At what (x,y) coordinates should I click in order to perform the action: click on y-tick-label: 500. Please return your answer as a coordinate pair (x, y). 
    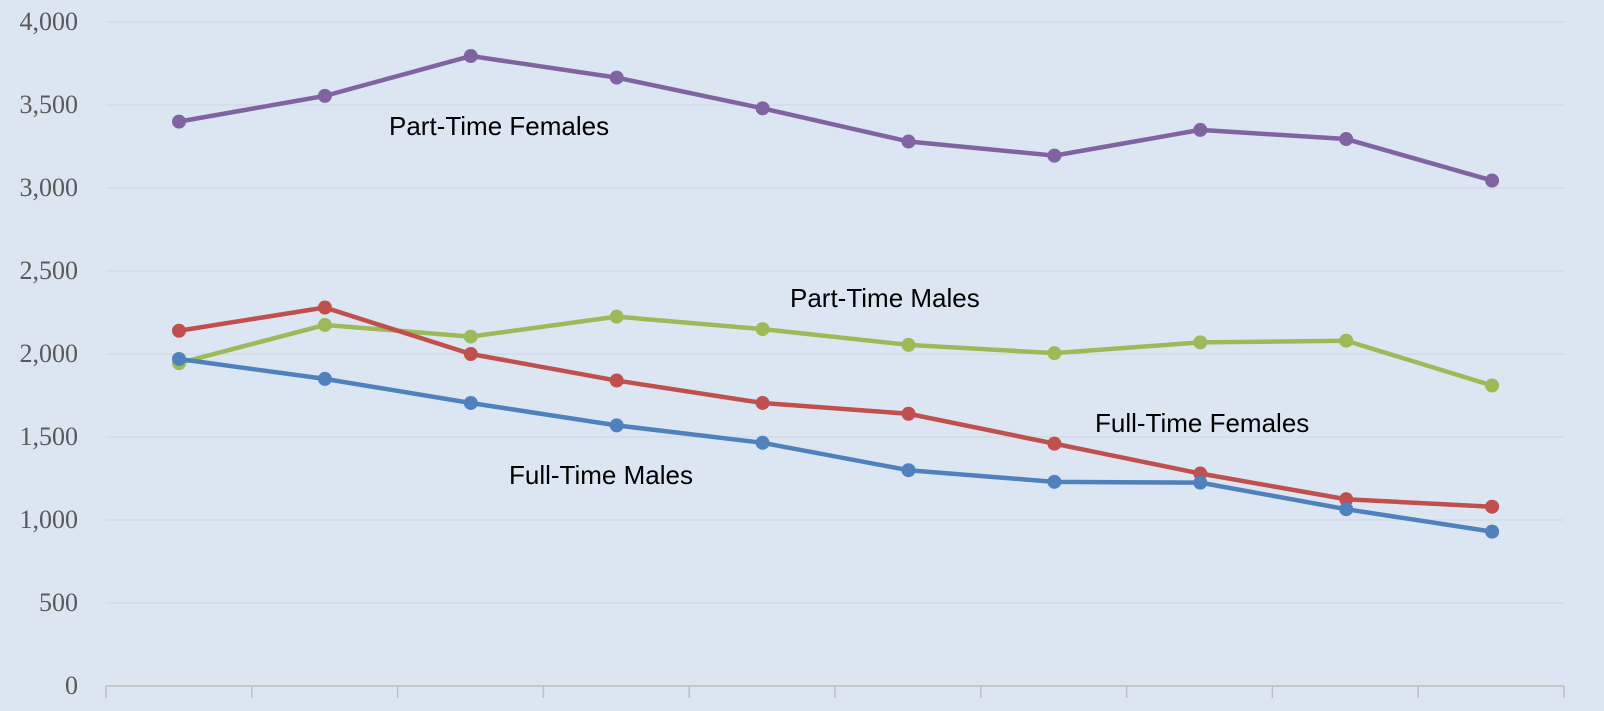
    Looking at the image, I should click on (58, 602).